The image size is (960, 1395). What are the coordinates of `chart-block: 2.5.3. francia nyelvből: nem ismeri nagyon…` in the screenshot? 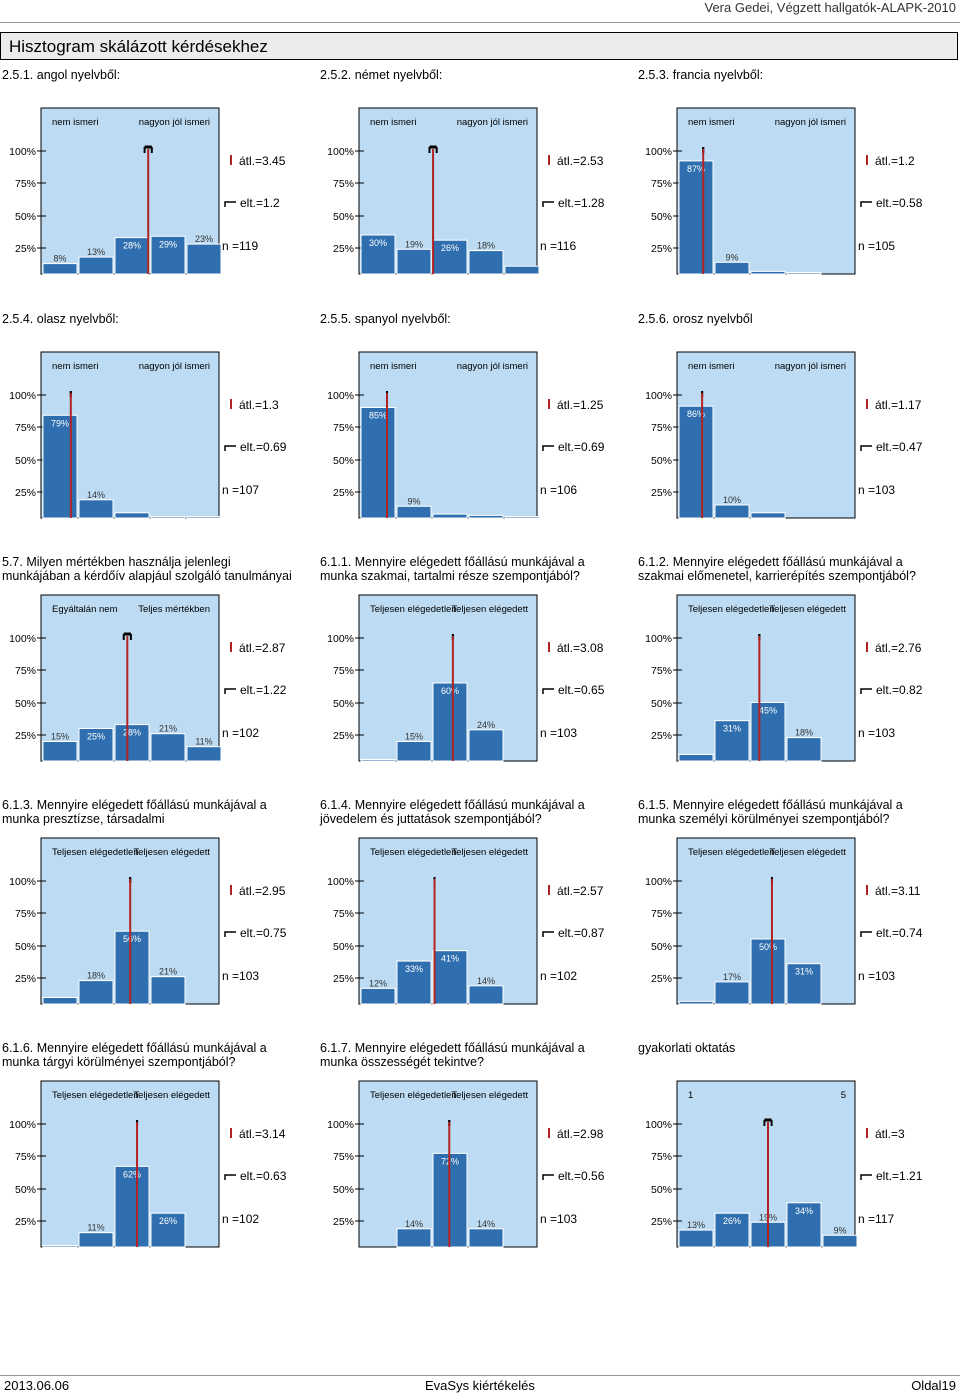 It's located at (795, 188).